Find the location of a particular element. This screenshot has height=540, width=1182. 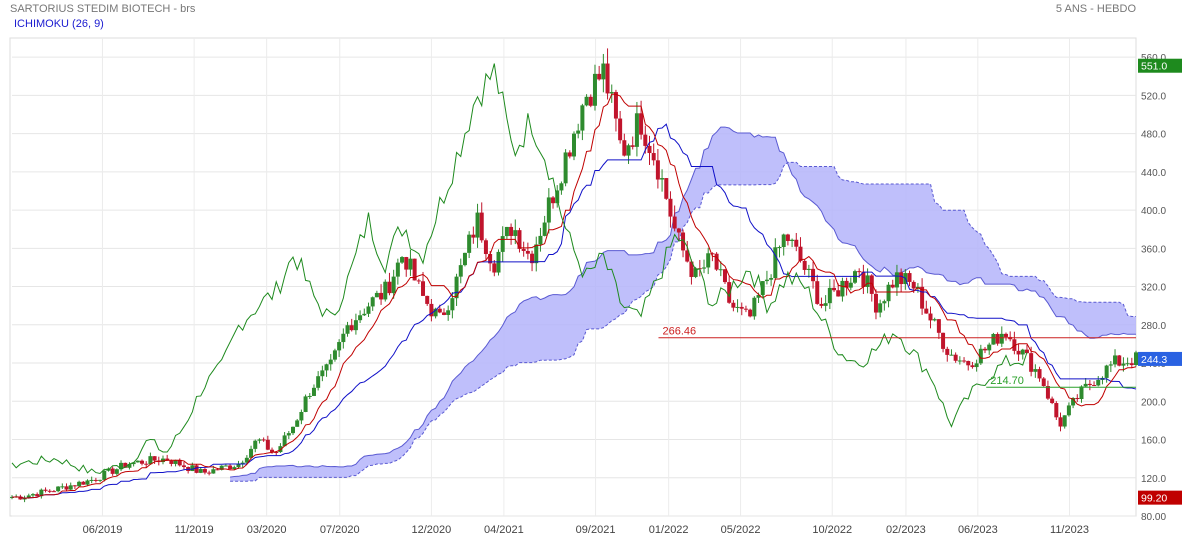

chart-period: 5 ANS - HEBDO is located at coordinates (1095, 9).